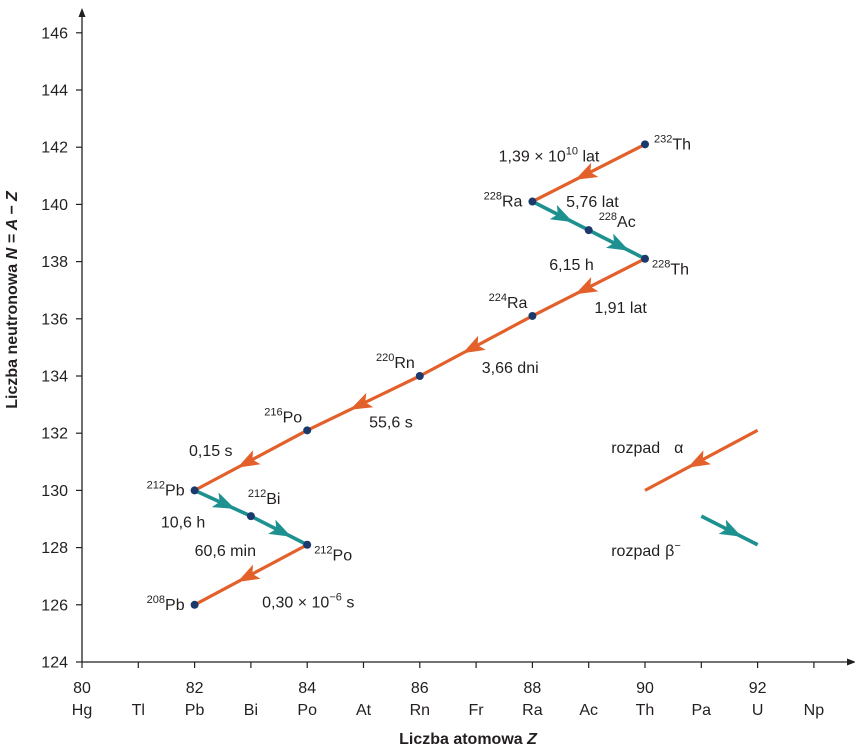 The height and width of the screenshot is (751, 855). I want to click on legend-alpha-arrow-head, so click(699, 459).